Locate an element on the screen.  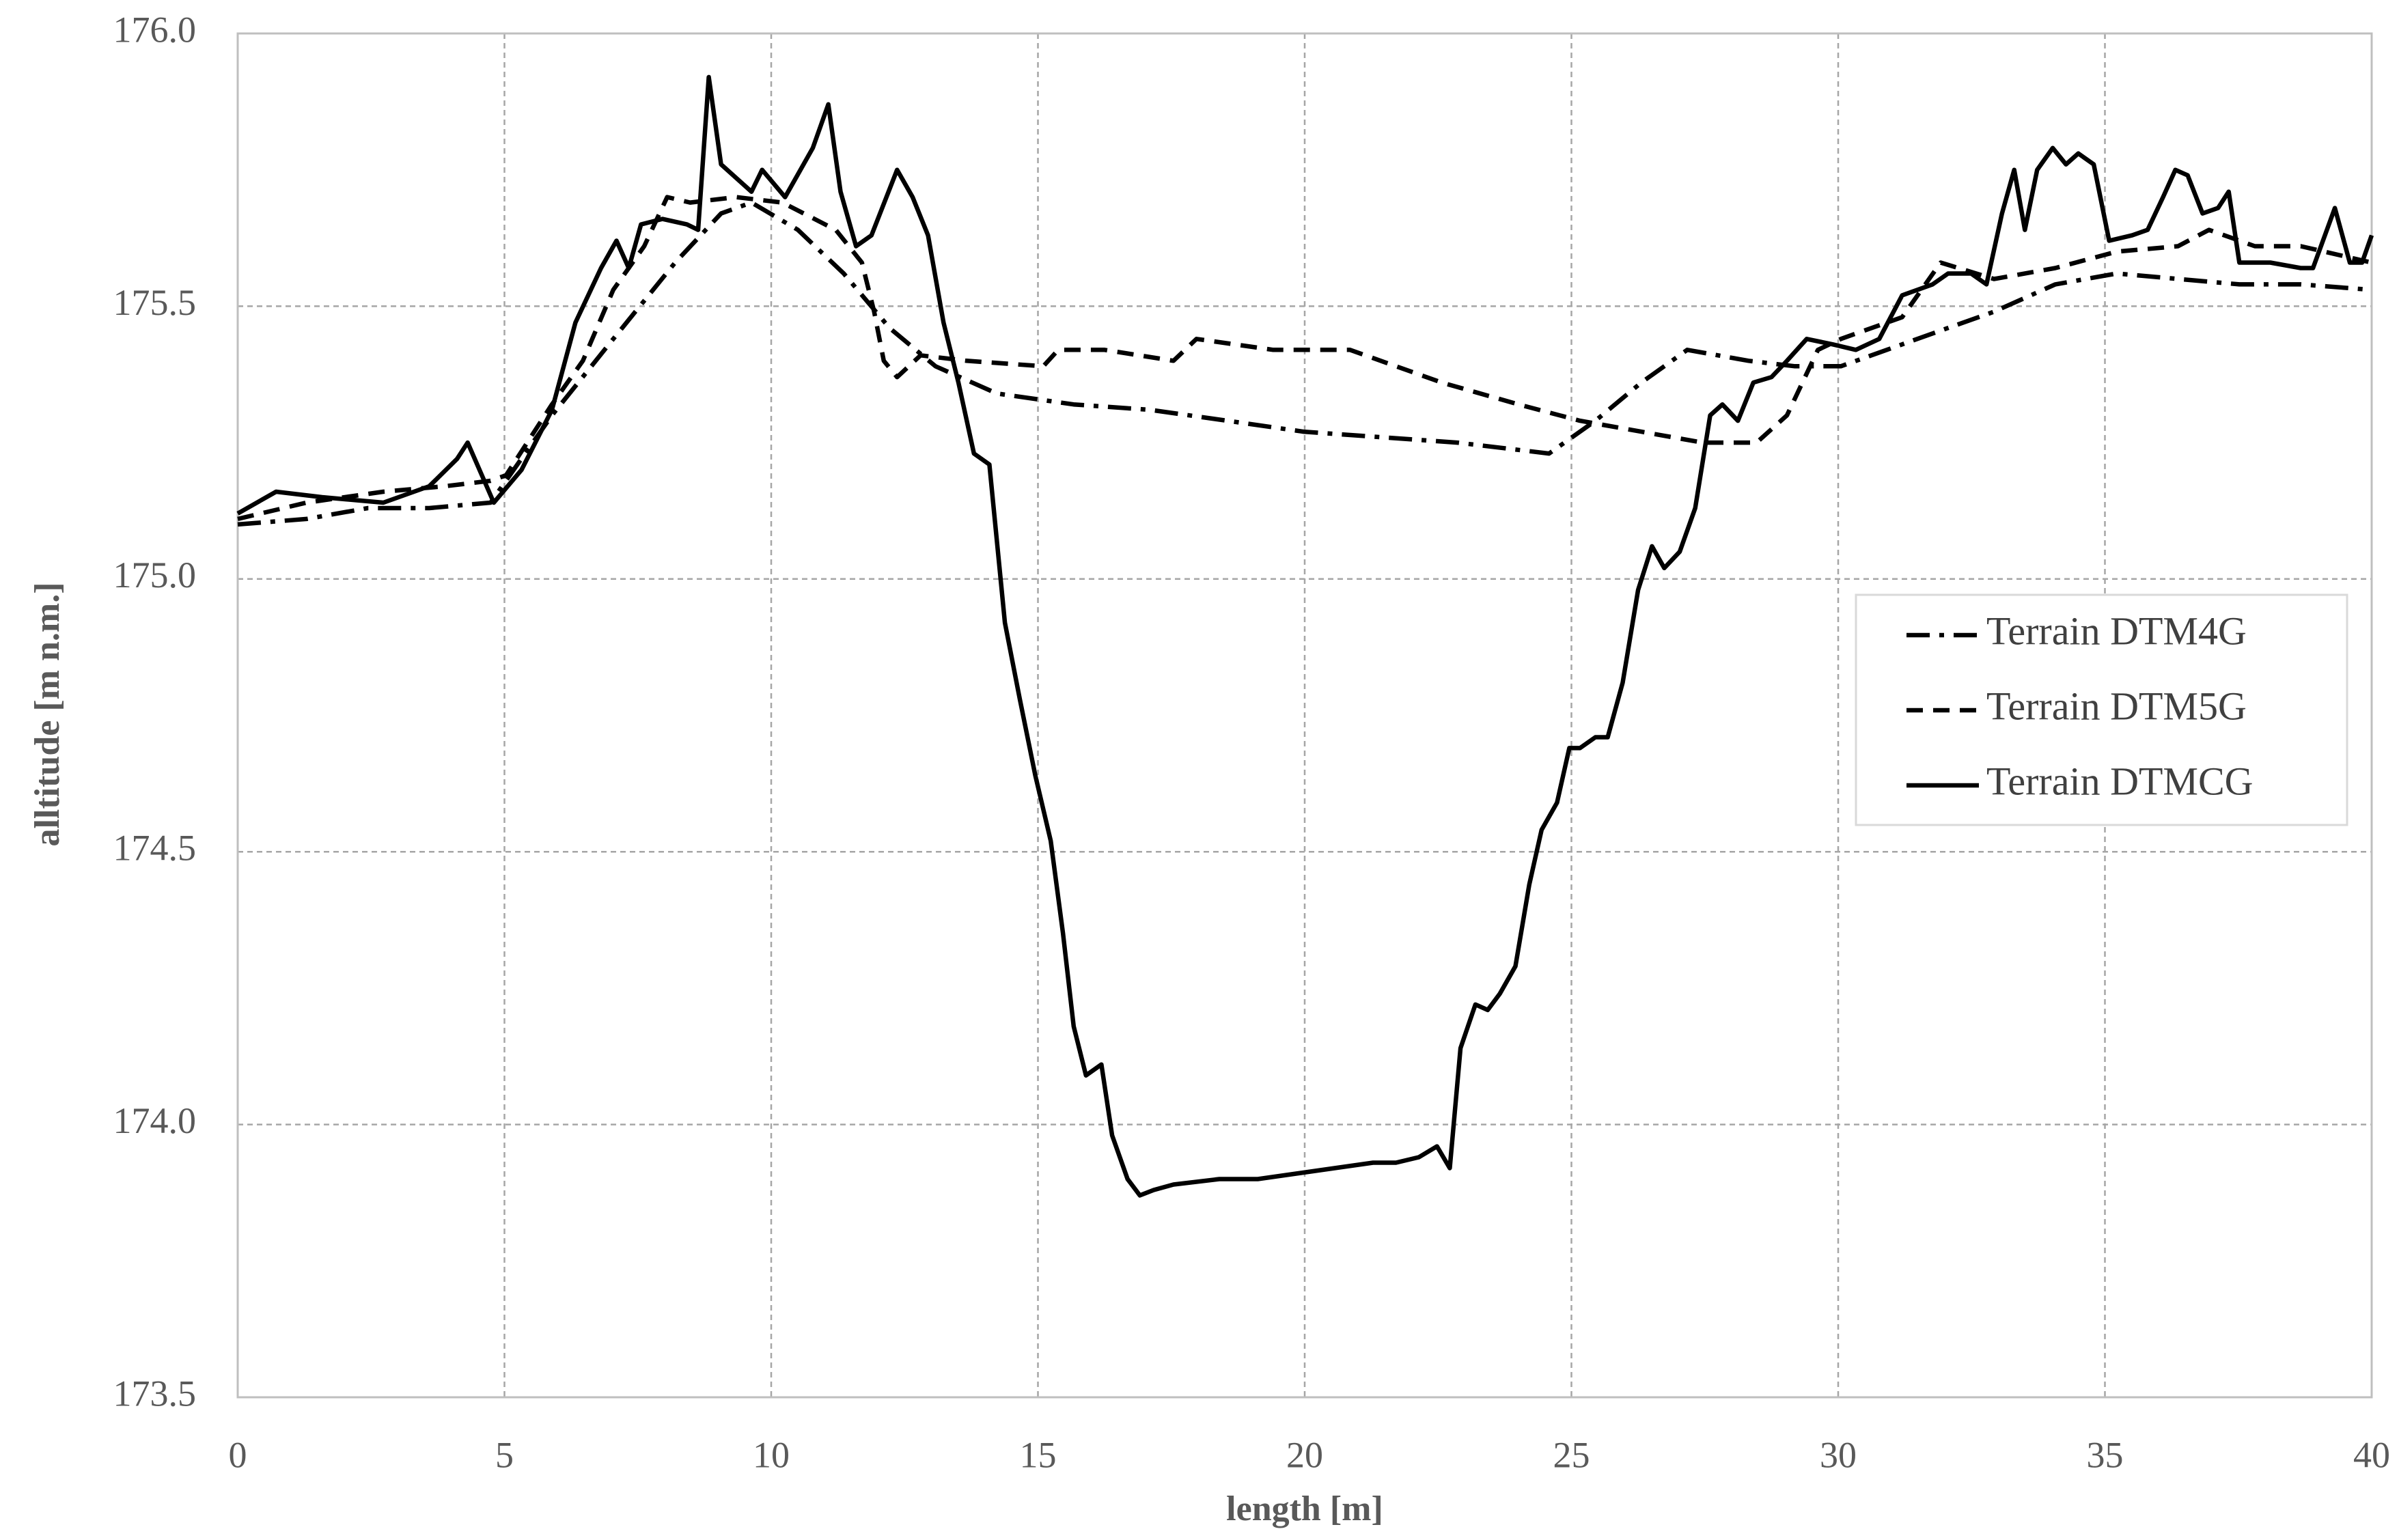
x-tick-label: 25 is located at coordinates (1571, 1454).